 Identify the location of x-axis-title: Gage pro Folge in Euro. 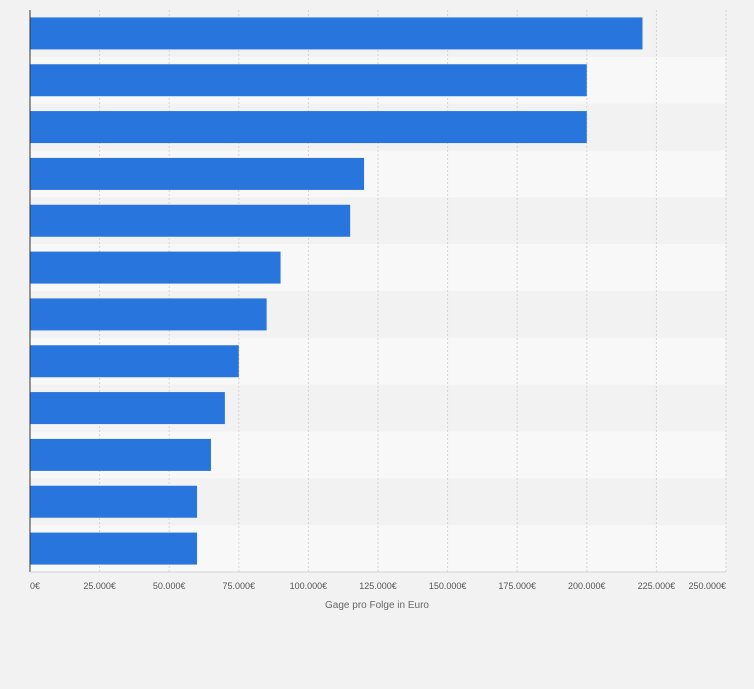
(377, 605).